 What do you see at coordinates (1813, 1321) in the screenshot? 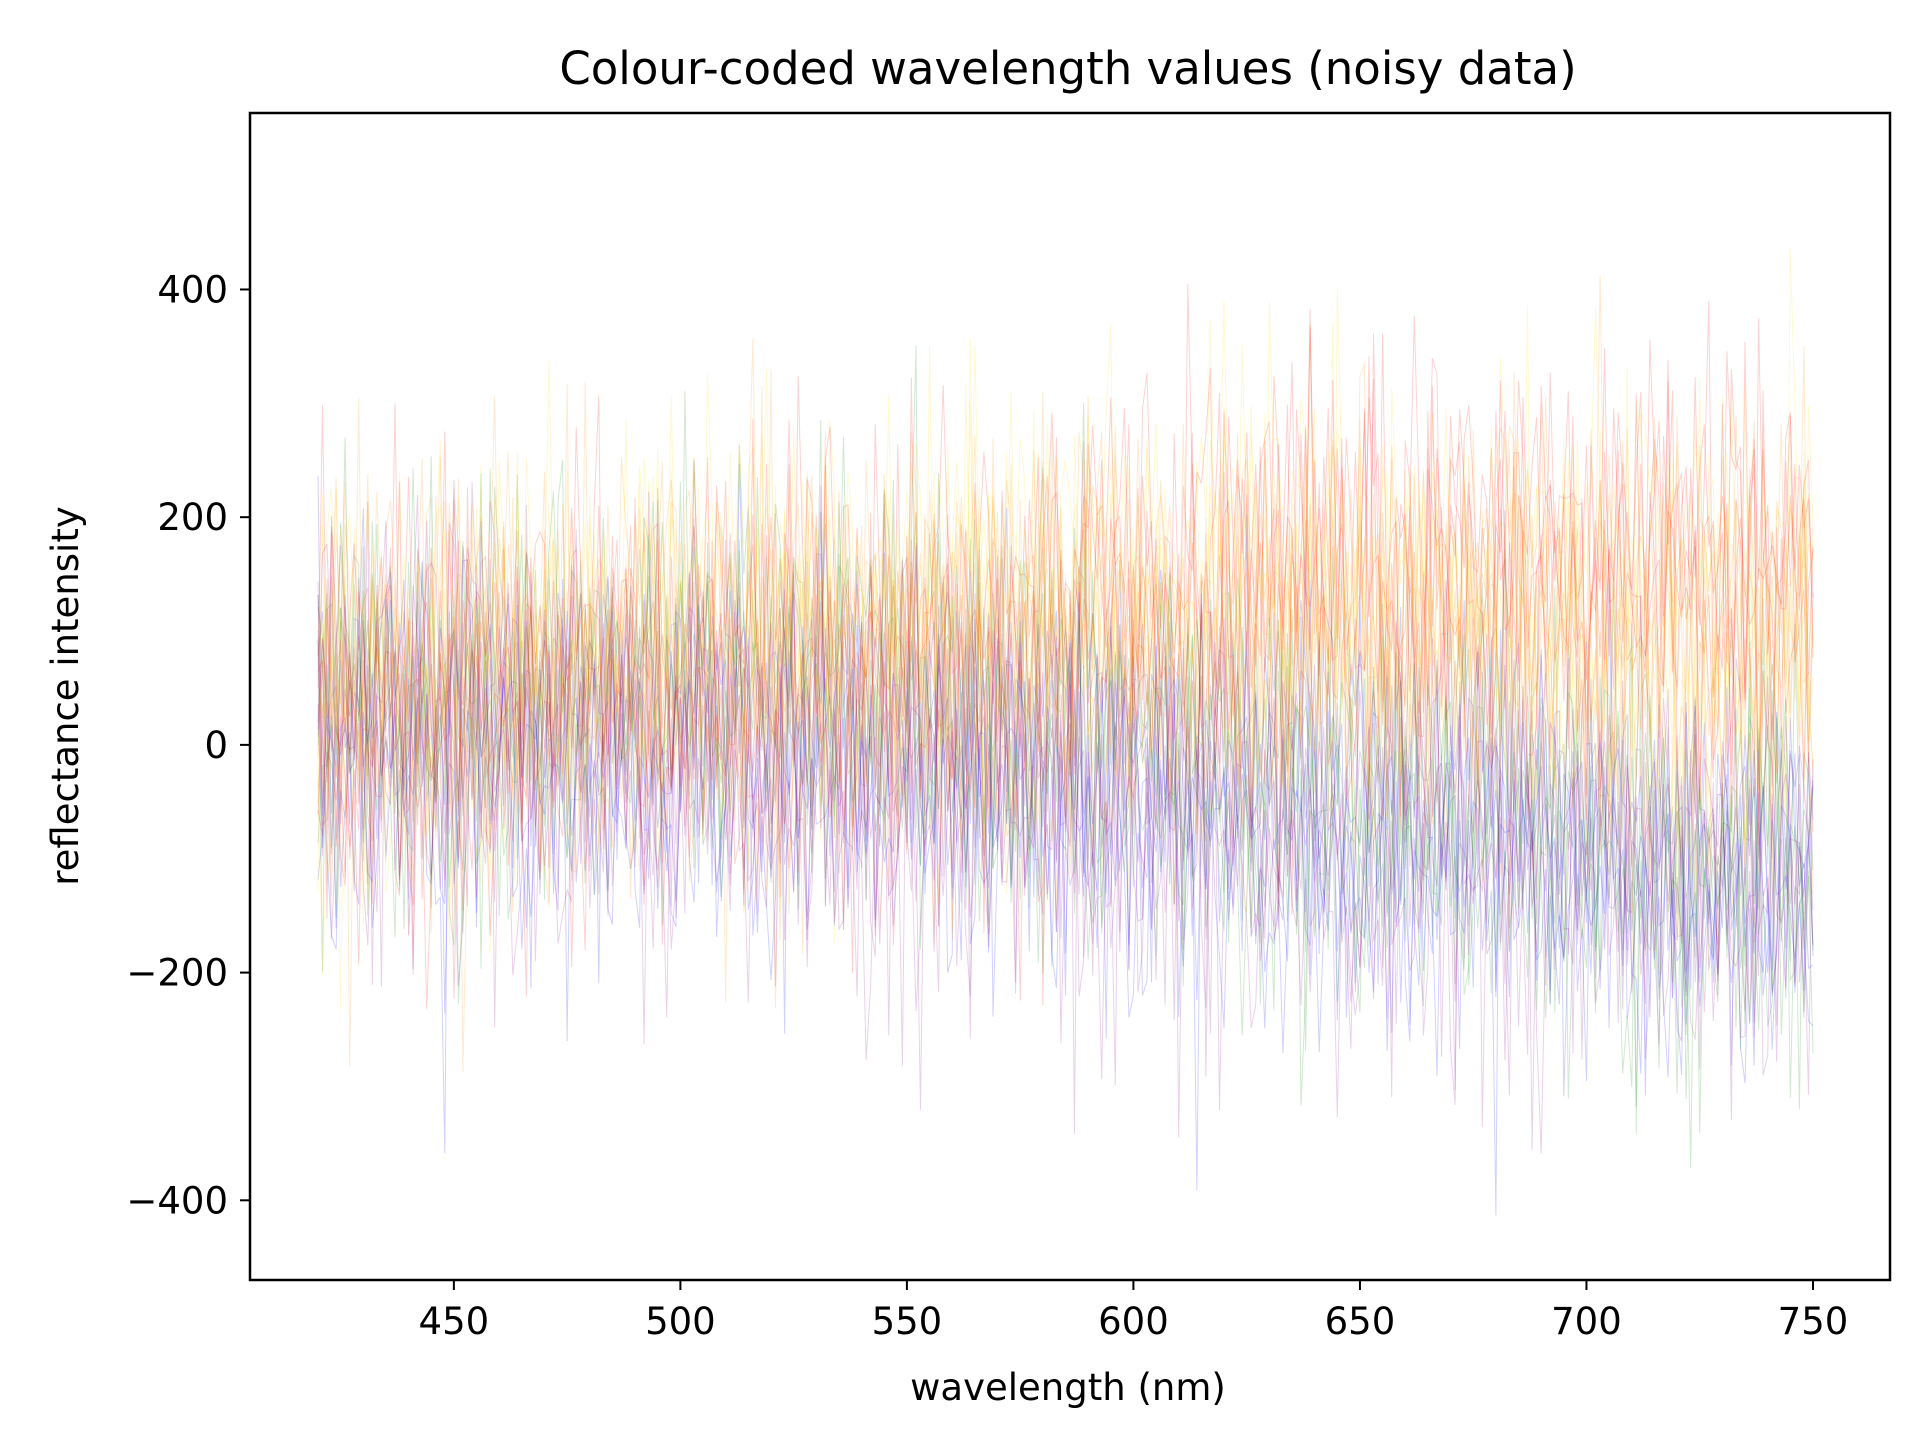
I see `x-tick-label: 750` at bounding box center [1813, 1321].